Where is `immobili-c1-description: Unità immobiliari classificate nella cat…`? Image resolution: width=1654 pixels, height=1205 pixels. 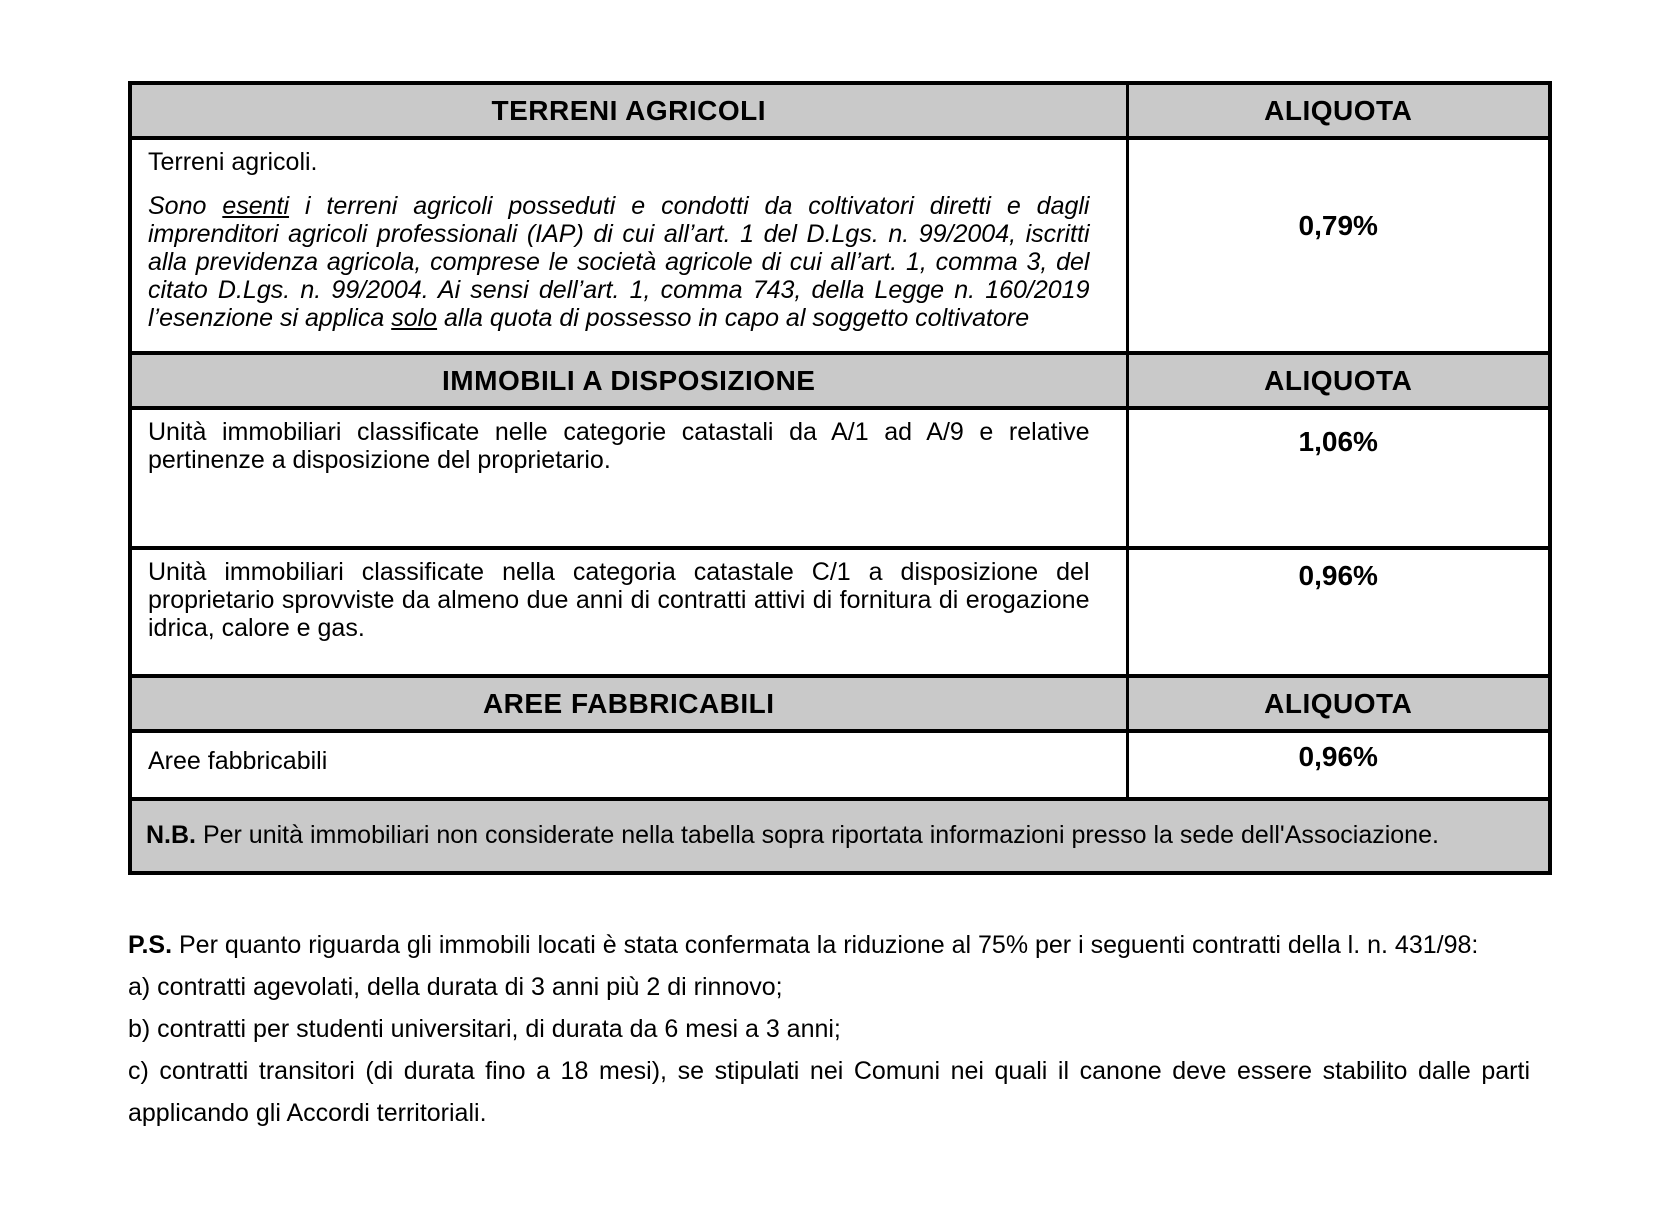
immobili-c1-description: Unità immobiliari classificate nella cat… is located at coordinates (619, 600).